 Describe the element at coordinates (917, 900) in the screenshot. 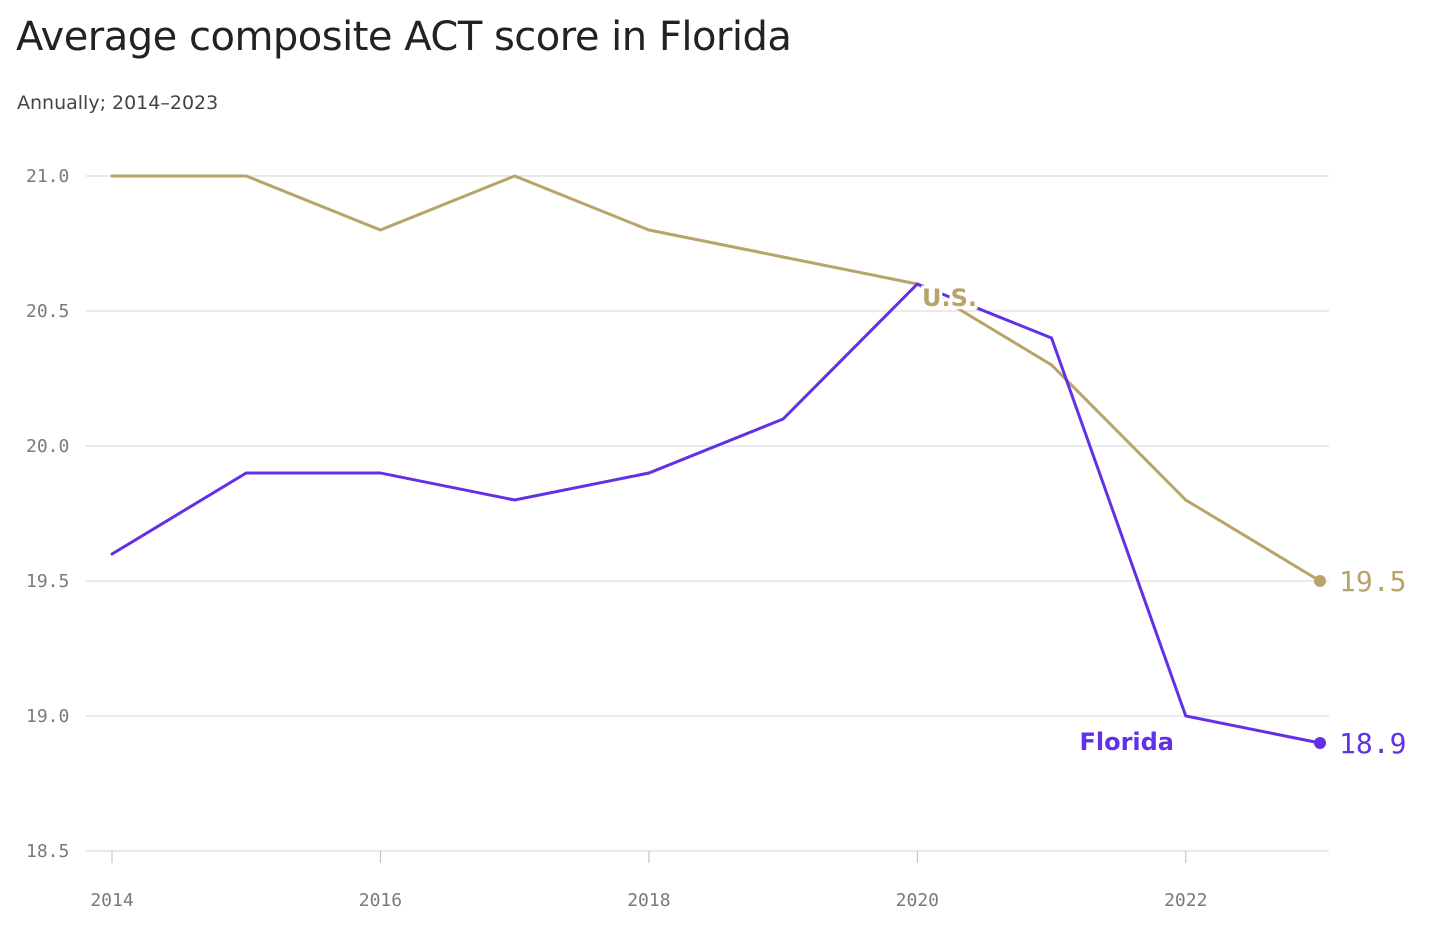

I see `x-tick-label: 2020` at that location.